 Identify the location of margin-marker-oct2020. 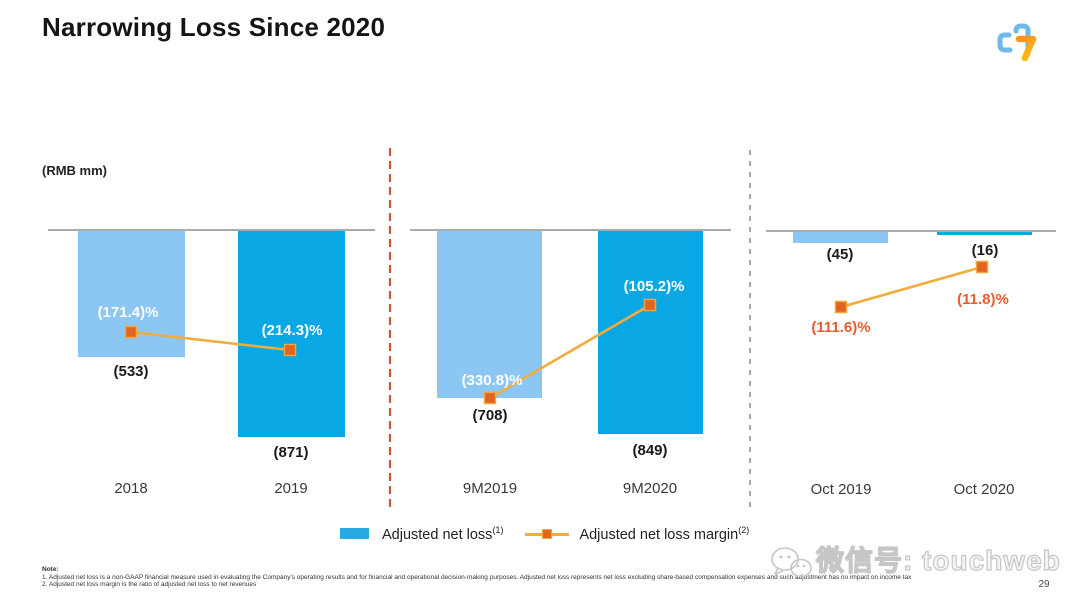
(982, 267).